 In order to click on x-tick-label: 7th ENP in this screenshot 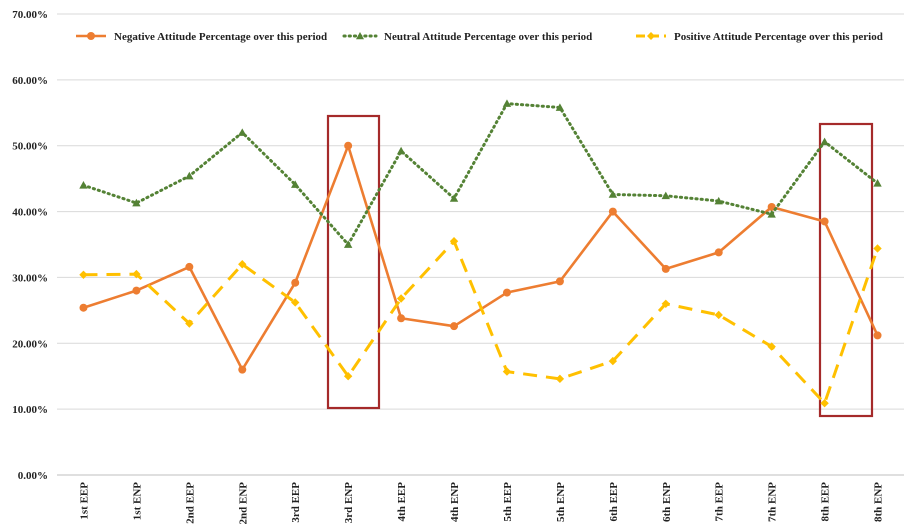, I will do `click(773, 502)`.